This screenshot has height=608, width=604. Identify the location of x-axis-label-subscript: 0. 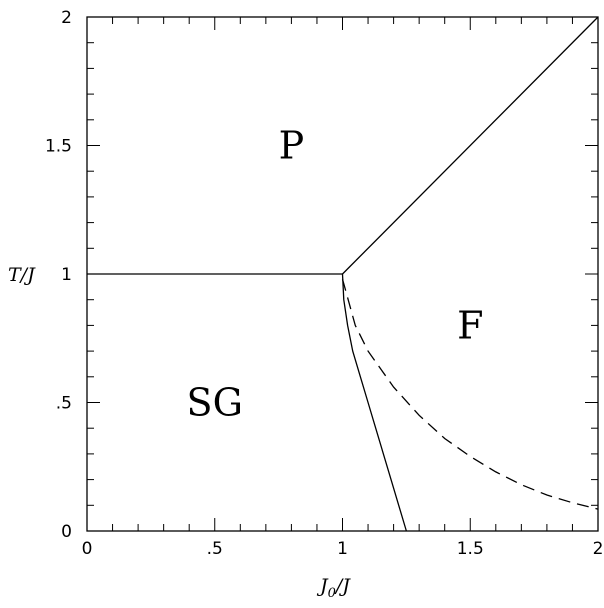
(332, 593).